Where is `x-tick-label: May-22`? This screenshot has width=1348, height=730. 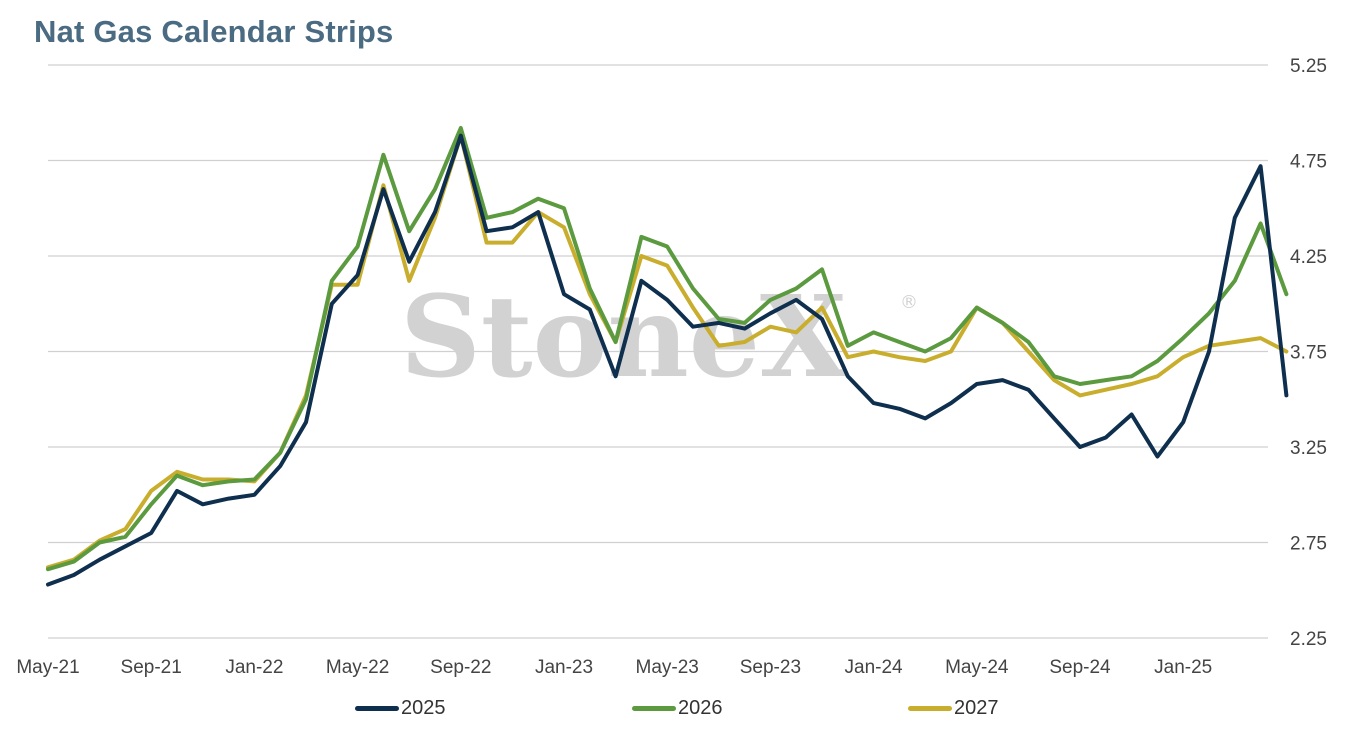
x-tick-label: May-22 is located at coordinates (357, 667).